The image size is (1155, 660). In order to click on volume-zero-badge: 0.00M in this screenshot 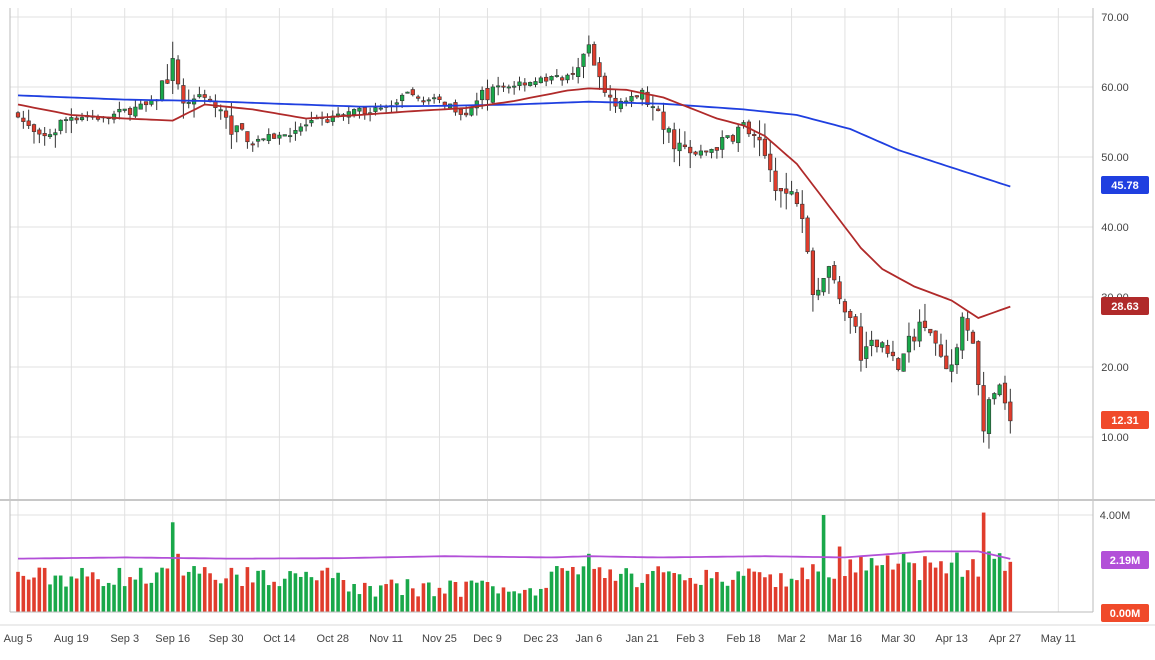, I will do `click(1125, 613)`.